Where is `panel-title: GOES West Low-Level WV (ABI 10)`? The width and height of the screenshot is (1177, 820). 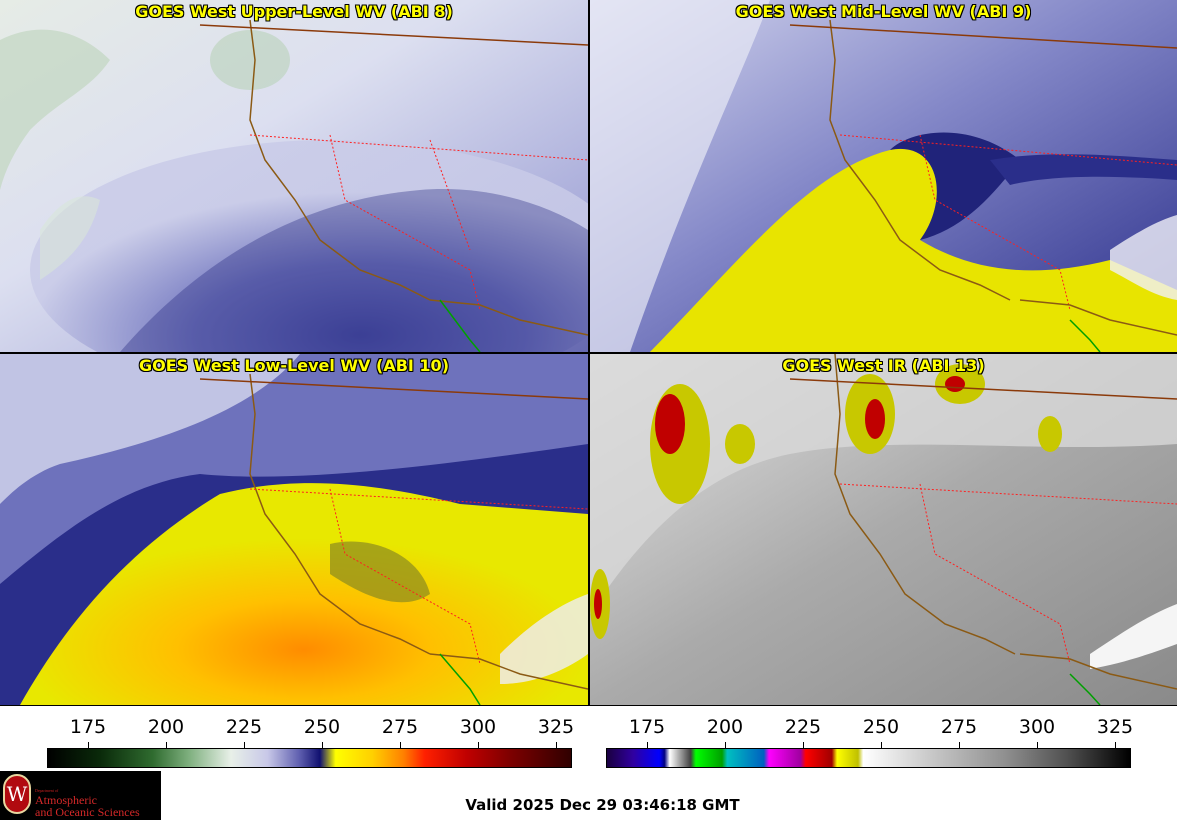
panel-title: GOES West Low-Level WV (ABI 10) is located at coordinates (293, 365).